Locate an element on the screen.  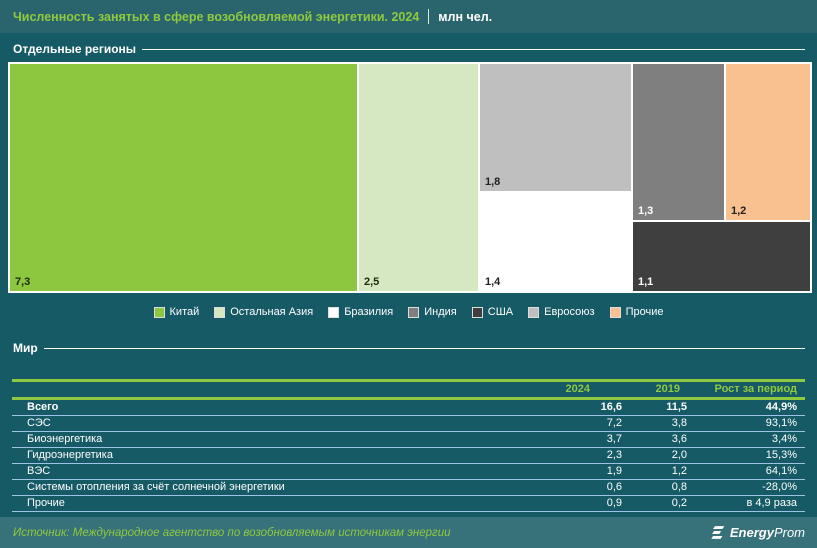
energyprom-logo-icon is located at coordinates (718, 532).